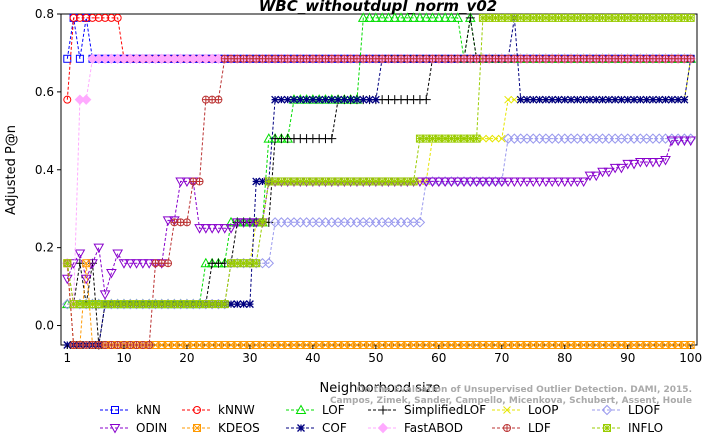  What do you see at coordinates (378, 7) in the screenshot?
I see `chart-title: WBC_withoutdupl_norm_v02` at bounding box center [378, 7].